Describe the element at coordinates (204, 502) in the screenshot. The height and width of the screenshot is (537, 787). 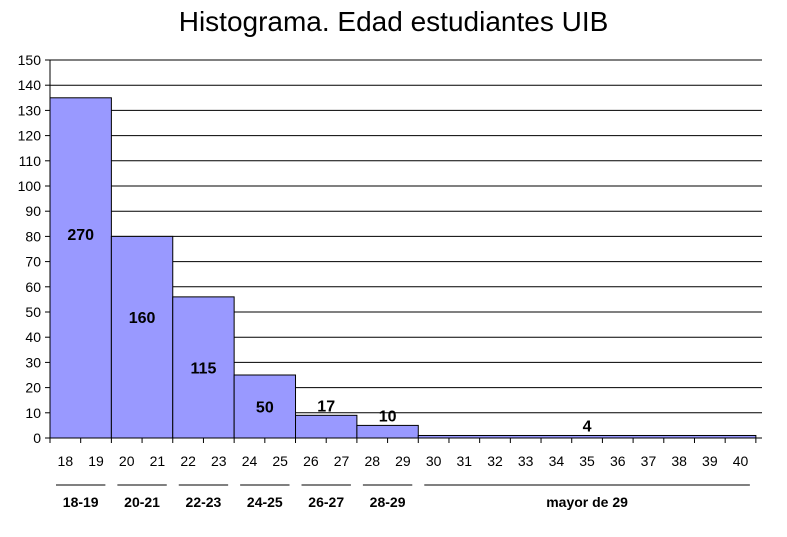
I see `group-label: 22-23` at that location.